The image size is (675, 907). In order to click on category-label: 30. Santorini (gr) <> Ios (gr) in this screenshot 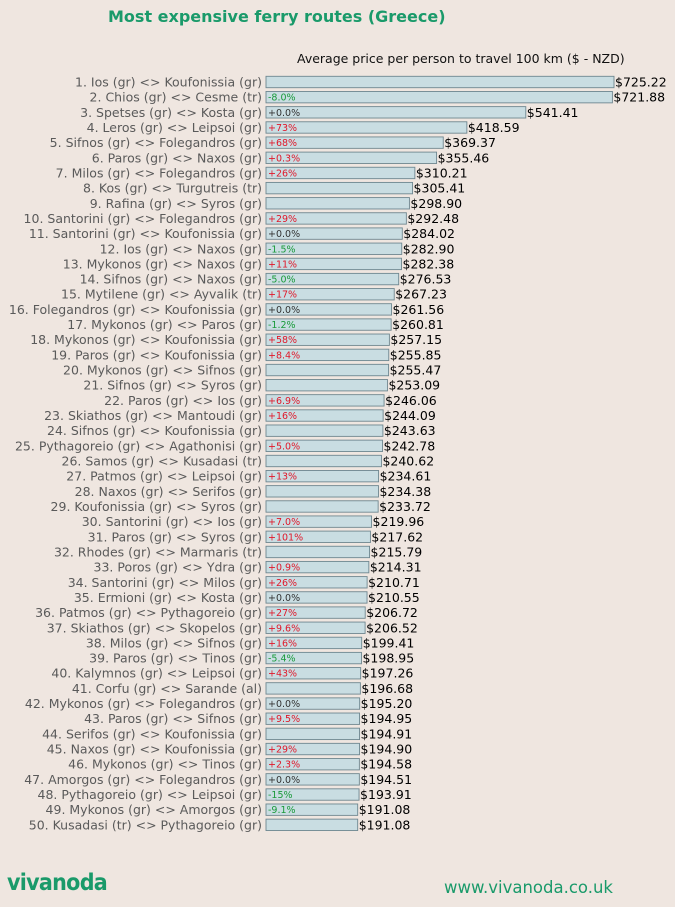, I will do `click(172, 521)`.